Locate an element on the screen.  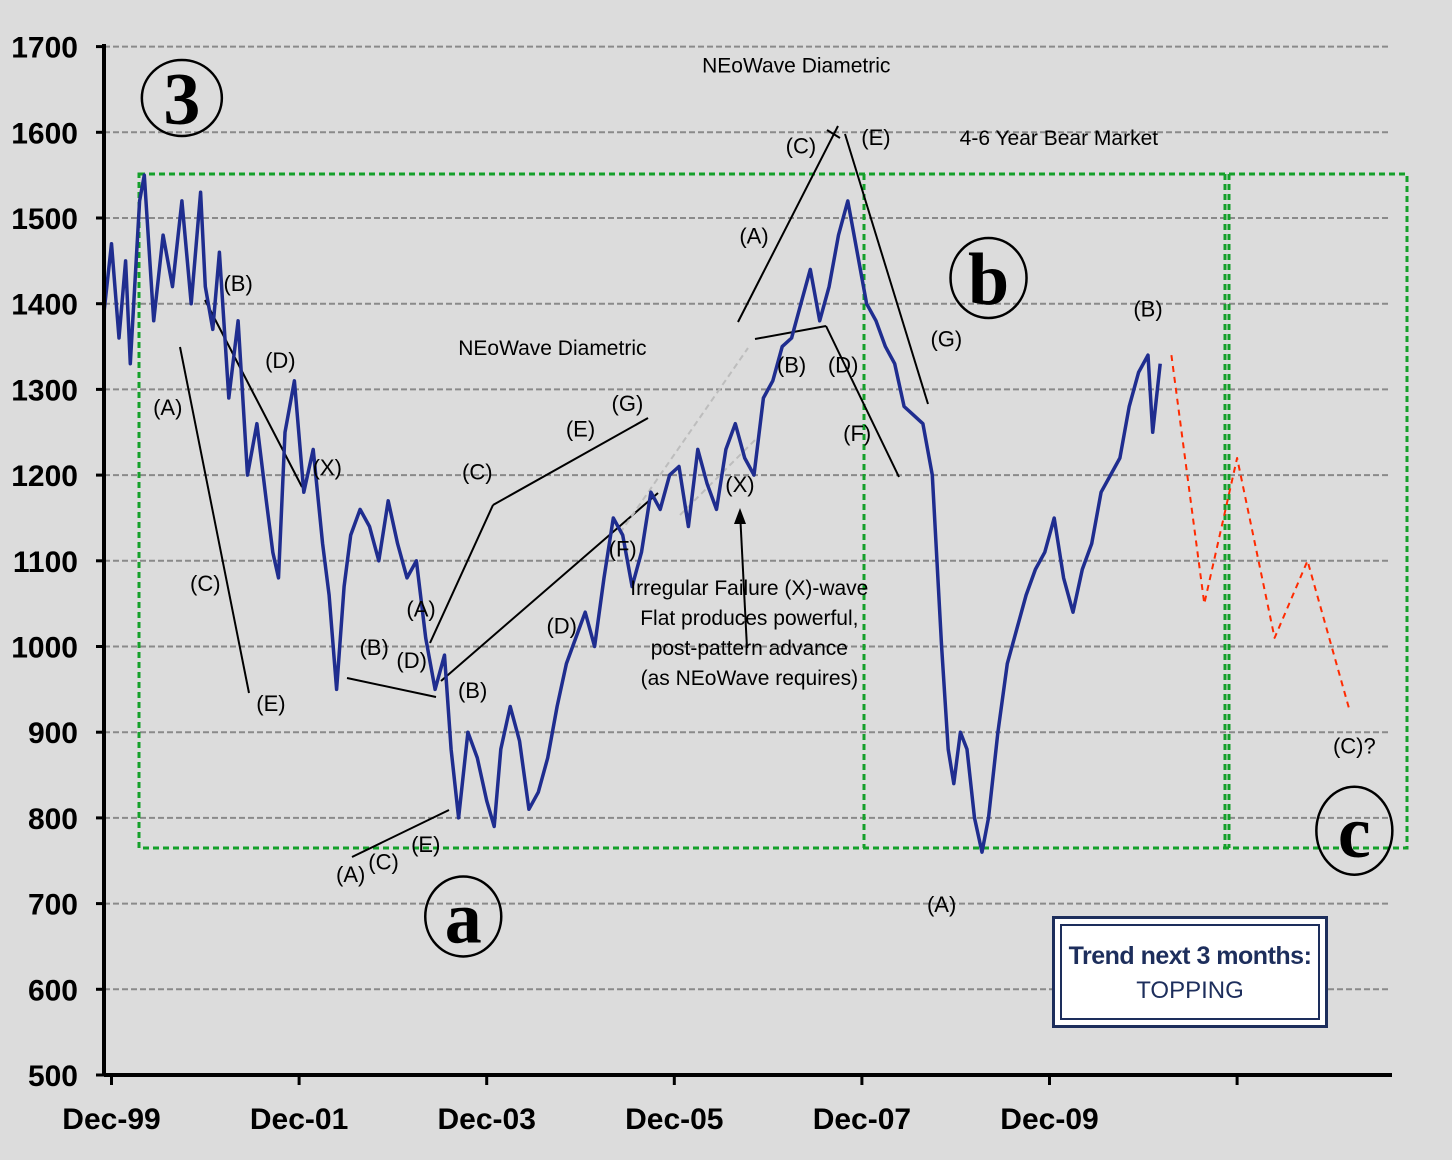
arrow-head is located at coordinates (740, 516).